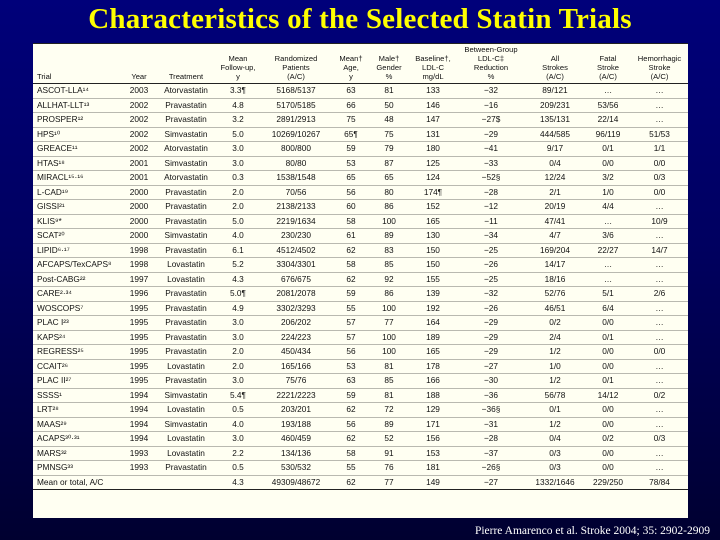  What do you see at coordinates (296, 381) in the screenshot?
I see `table-cell: 75/76` at bounding box center [296, 381].